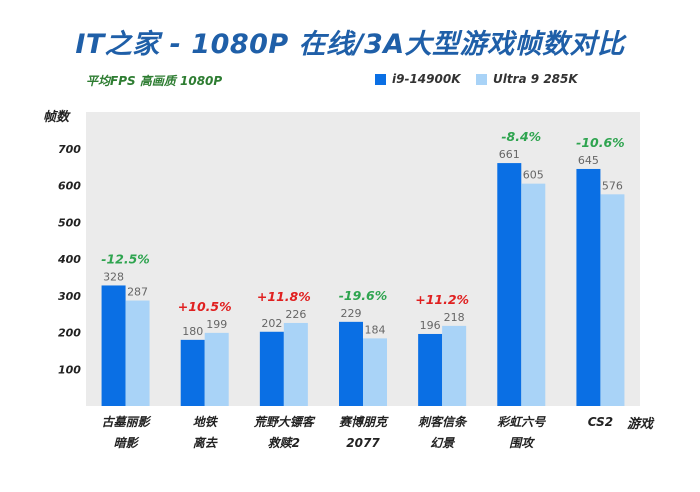 The height and width of the screenshot is (492, 700). I want to click on category-label: 围攻, so click(522, 443).